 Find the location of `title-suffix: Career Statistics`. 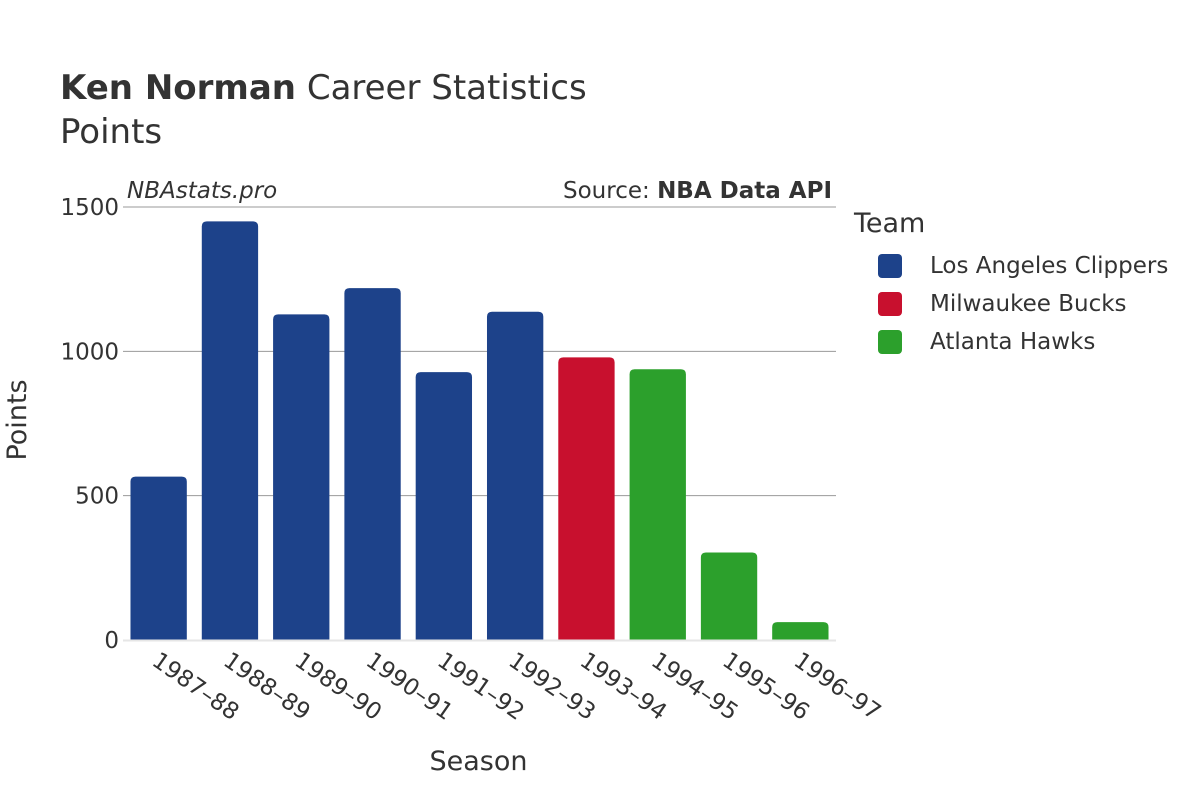

title-suffix: Career Statistics is located at coordinates (441, 88).